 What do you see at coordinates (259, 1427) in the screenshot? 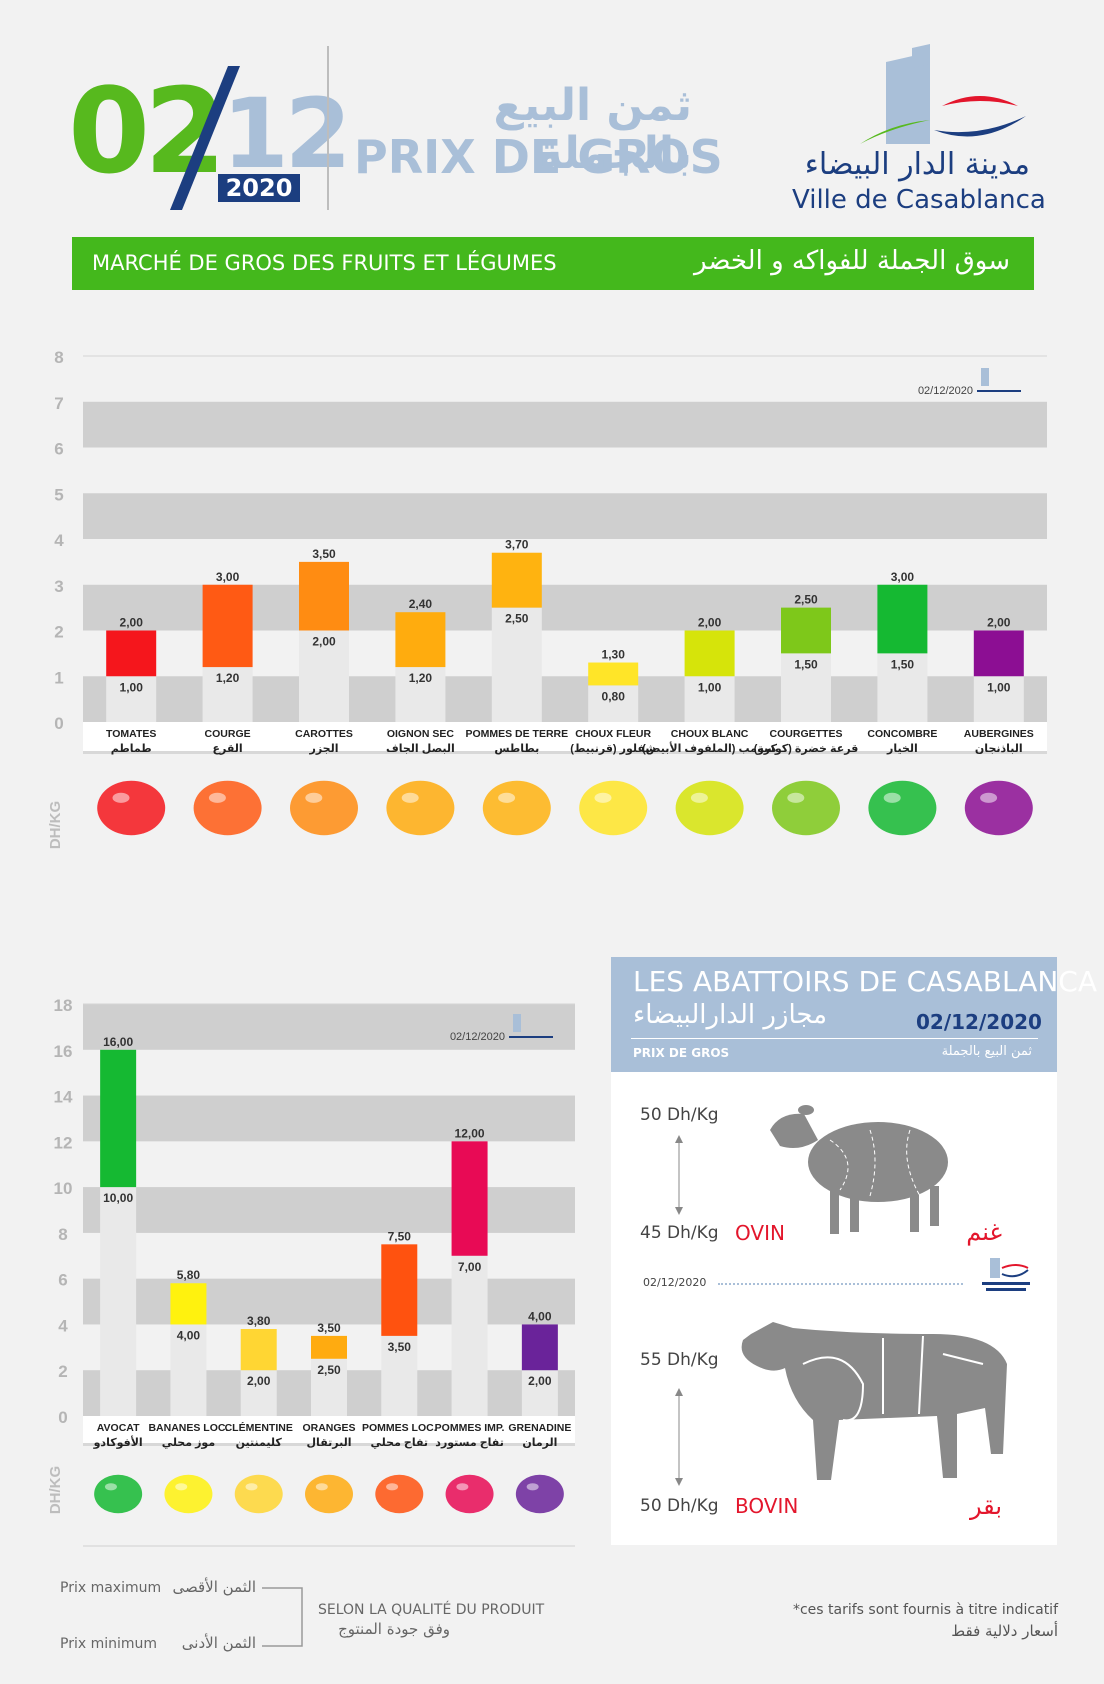
I see `category-label: CLÉMENTINE` at bounding box center [259, 1427].